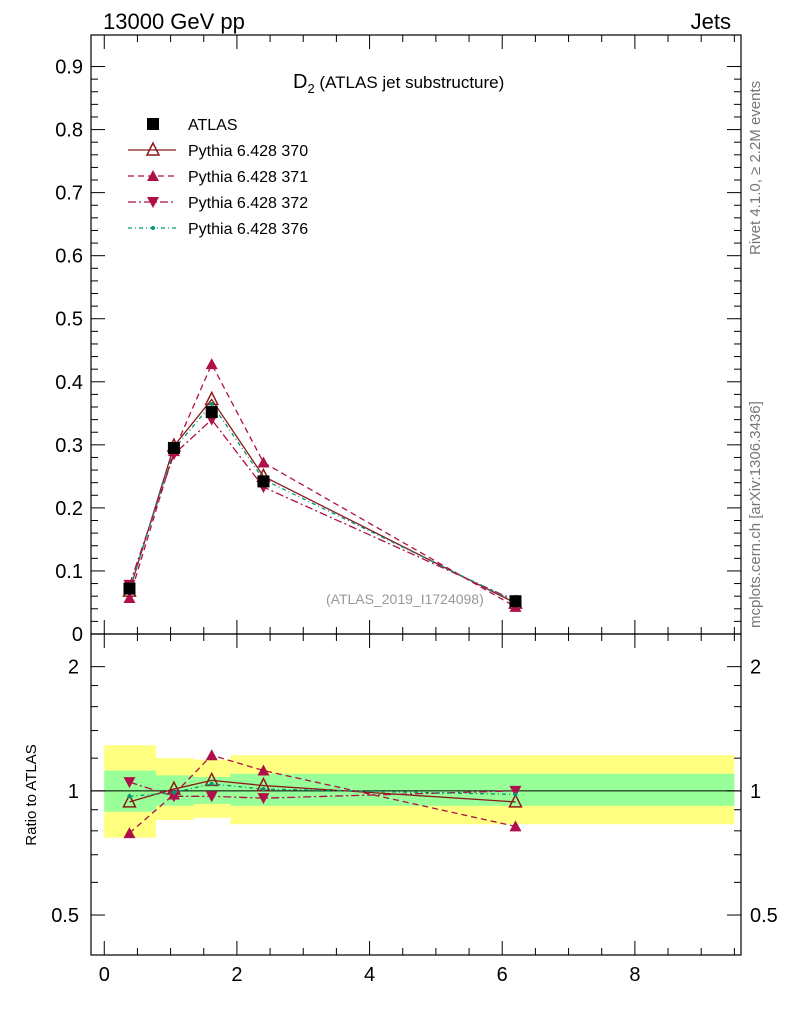  Describe the element at coordinates (248, 151) in the screenshot. I see `legend-label: Pythia 6.428 370` at that location.